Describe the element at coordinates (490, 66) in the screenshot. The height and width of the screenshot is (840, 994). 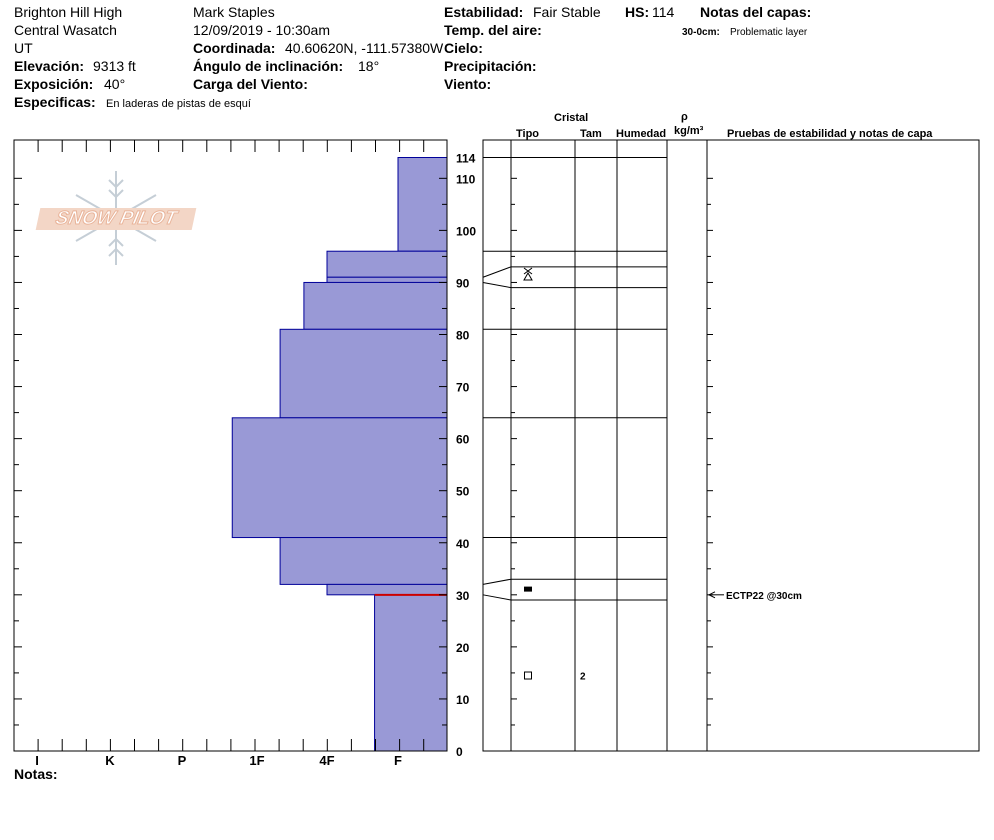
I see `precip-label: Precipitación:` at that location.